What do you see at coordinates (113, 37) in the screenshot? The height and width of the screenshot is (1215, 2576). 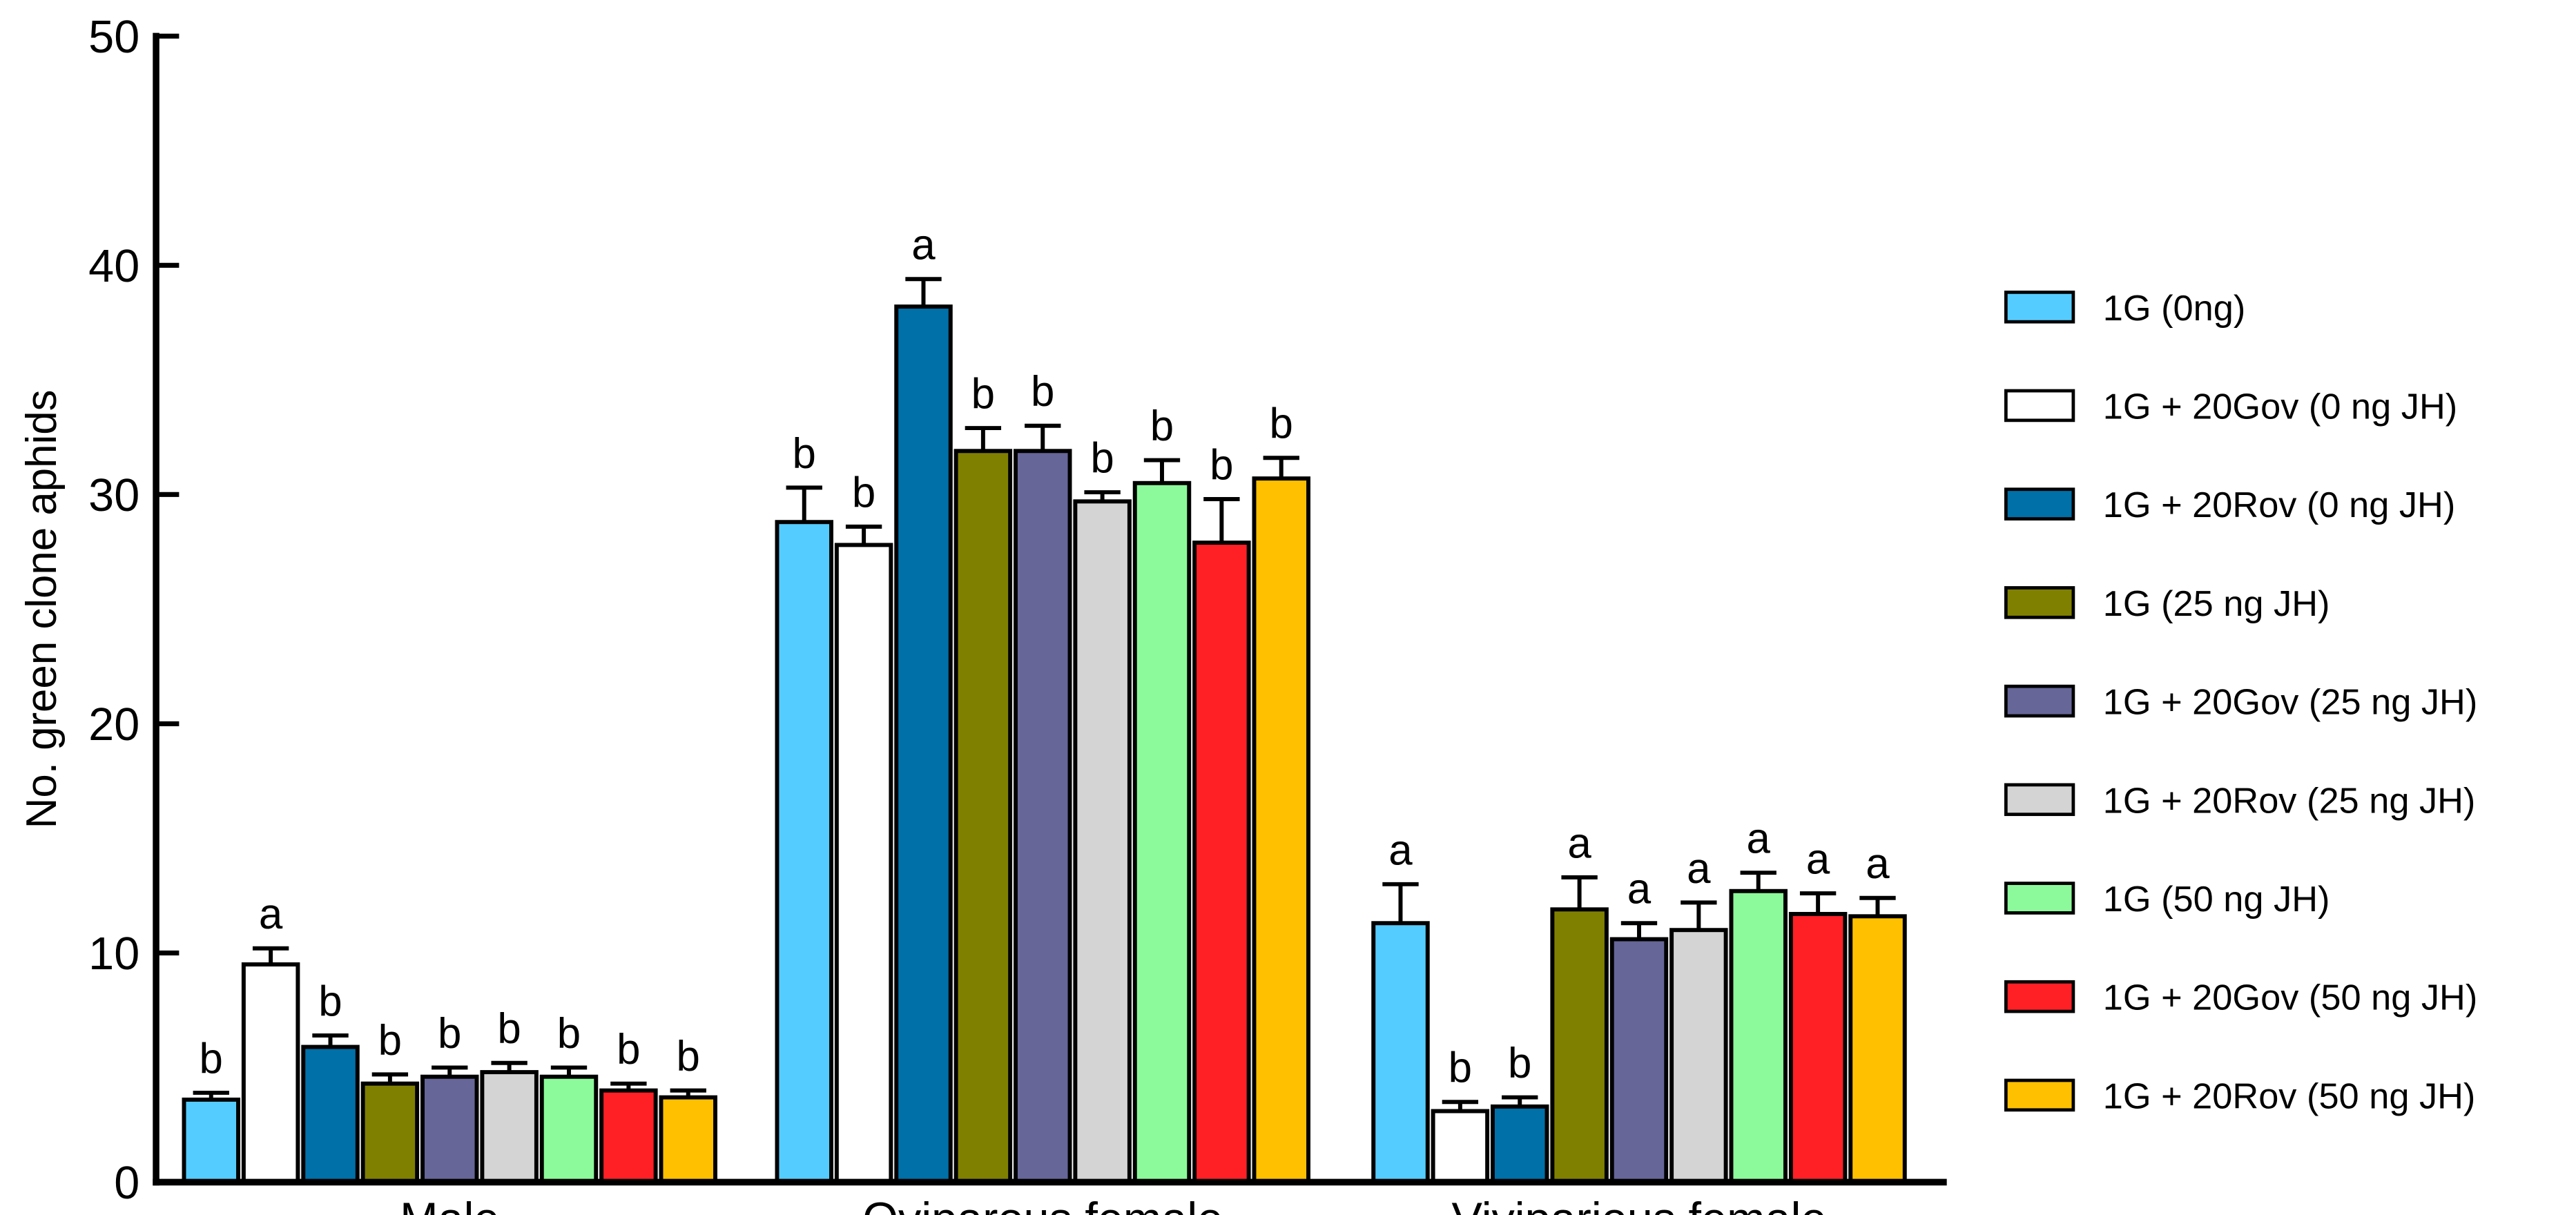 I see `y-tick-label: 50` at bounding box center [113, 37].